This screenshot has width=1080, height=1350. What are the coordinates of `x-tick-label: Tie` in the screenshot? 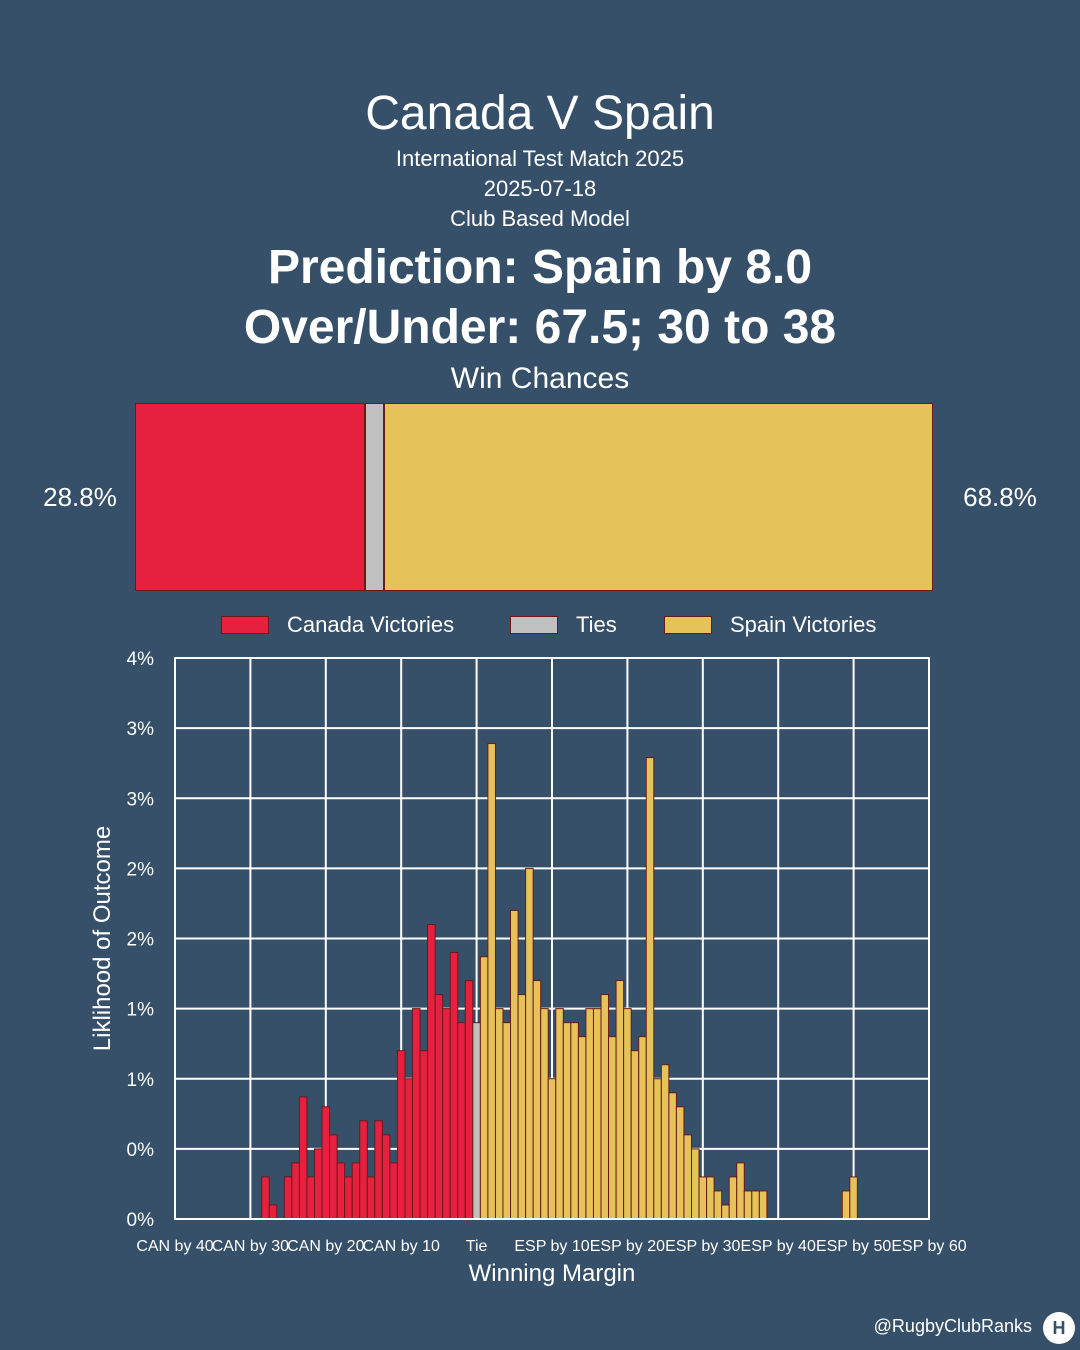 It's located at (477, 1246).